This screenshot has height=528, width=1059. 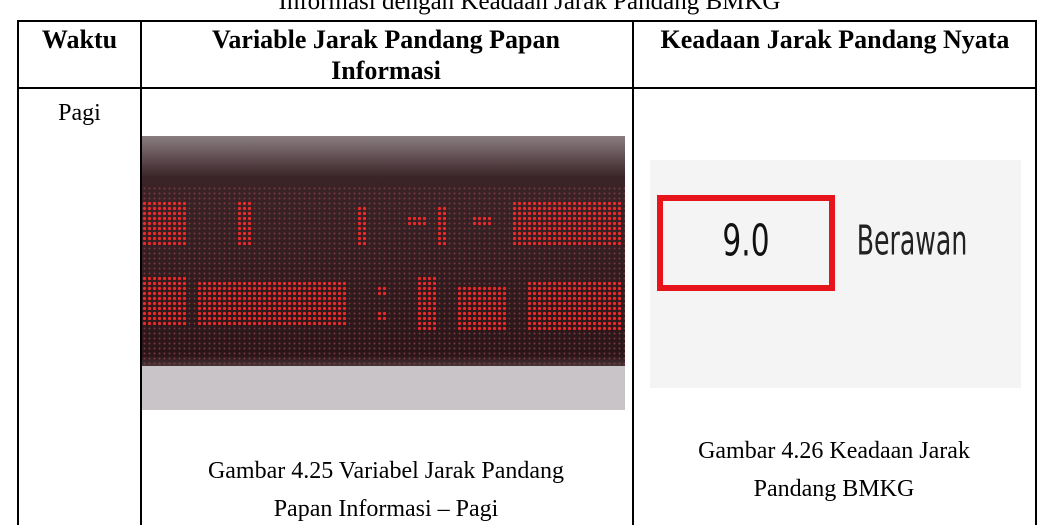 What do you see at coordinates (834, 470) in the screenshot?
I see `figure-caption: Gambar 4.26 Keadaan Jarak Pandang BMKG` at bounding box center [834, 470].